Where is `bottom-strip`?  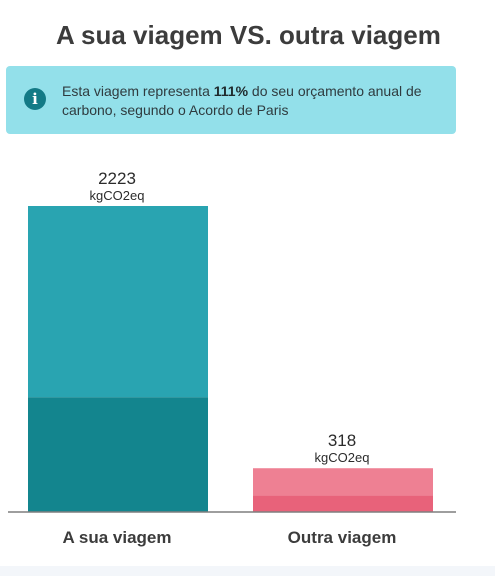 bottom-strip is located at coordinates (247, 571).